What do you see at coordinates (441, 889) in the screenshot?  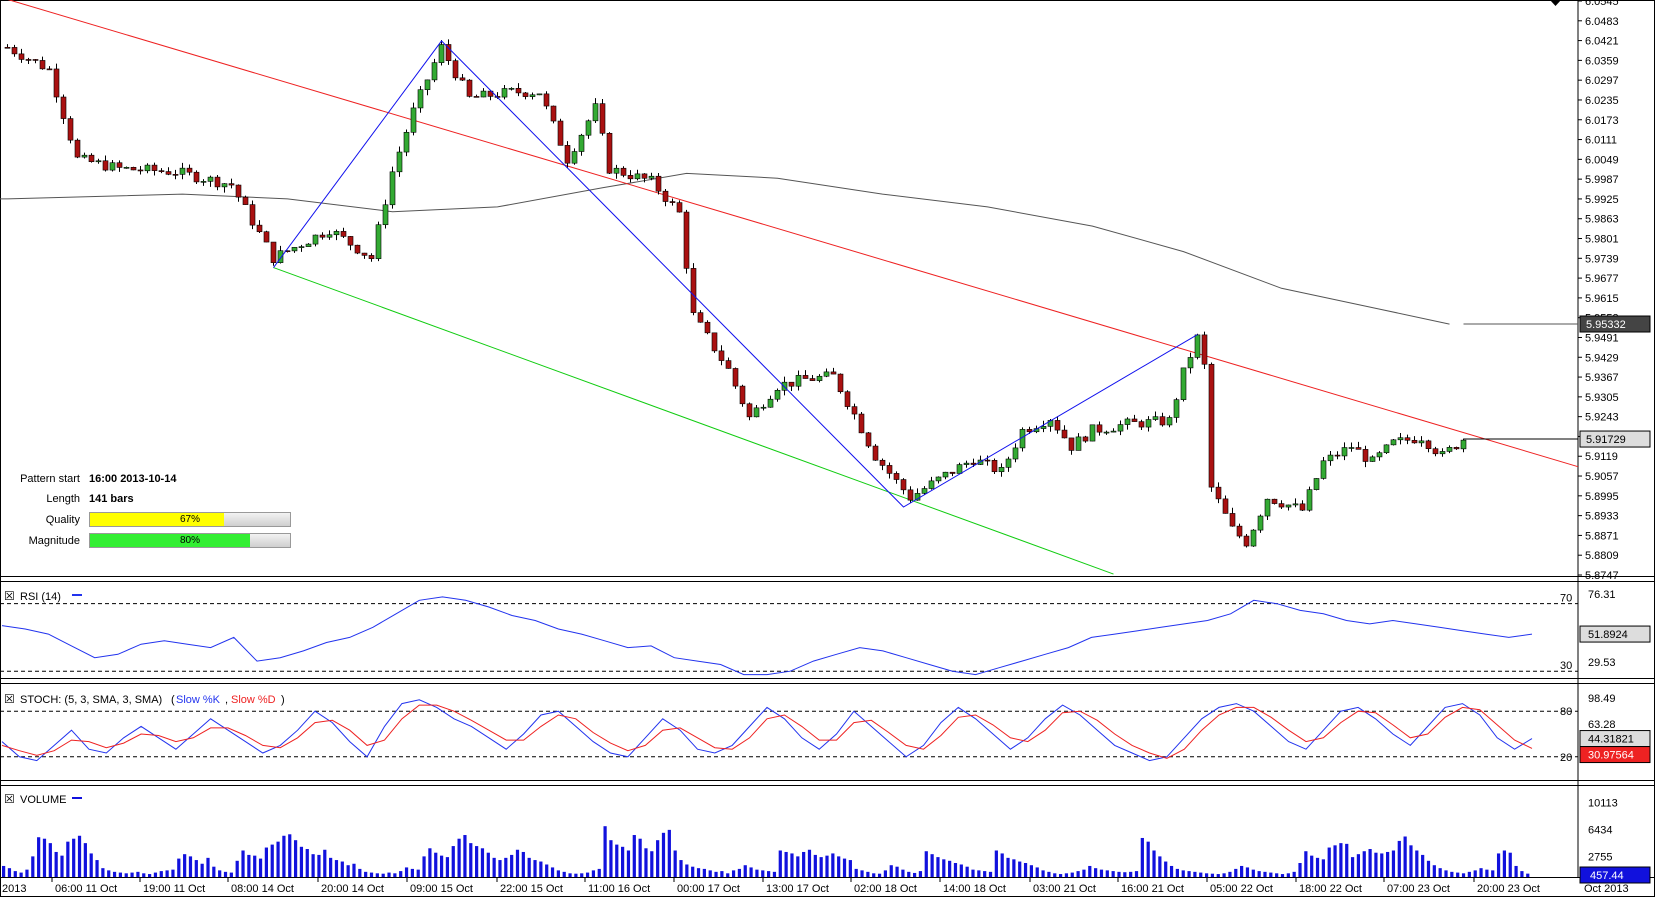 I see `time-tick-label: 09:00 15 Oct` at bounding box center [441, 889].